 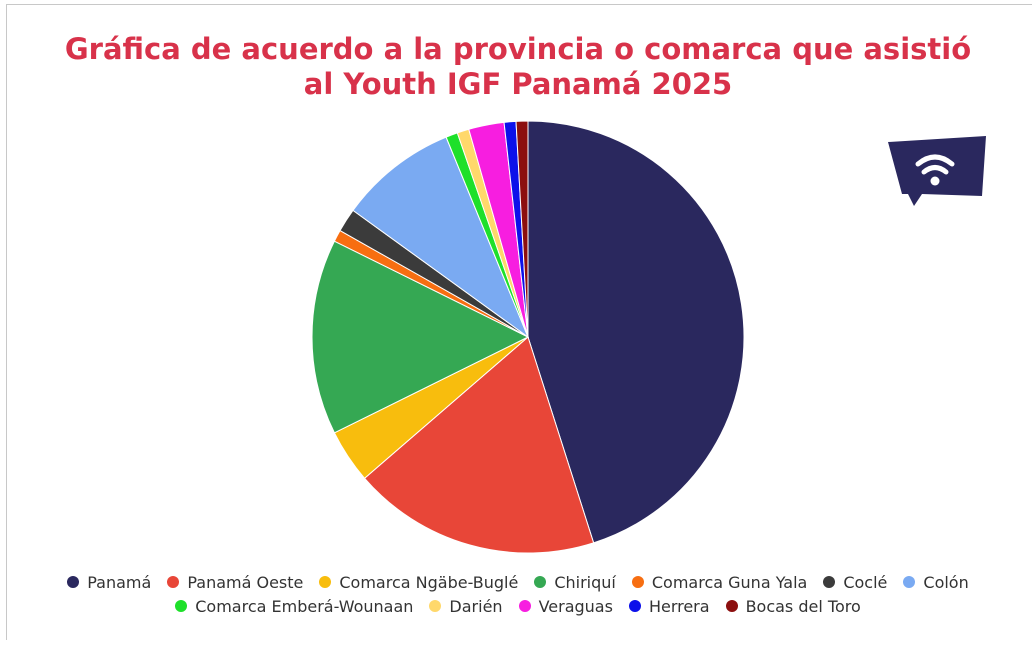 I want to click on legend-item: Chiriquí, so click(x=575, y=582).